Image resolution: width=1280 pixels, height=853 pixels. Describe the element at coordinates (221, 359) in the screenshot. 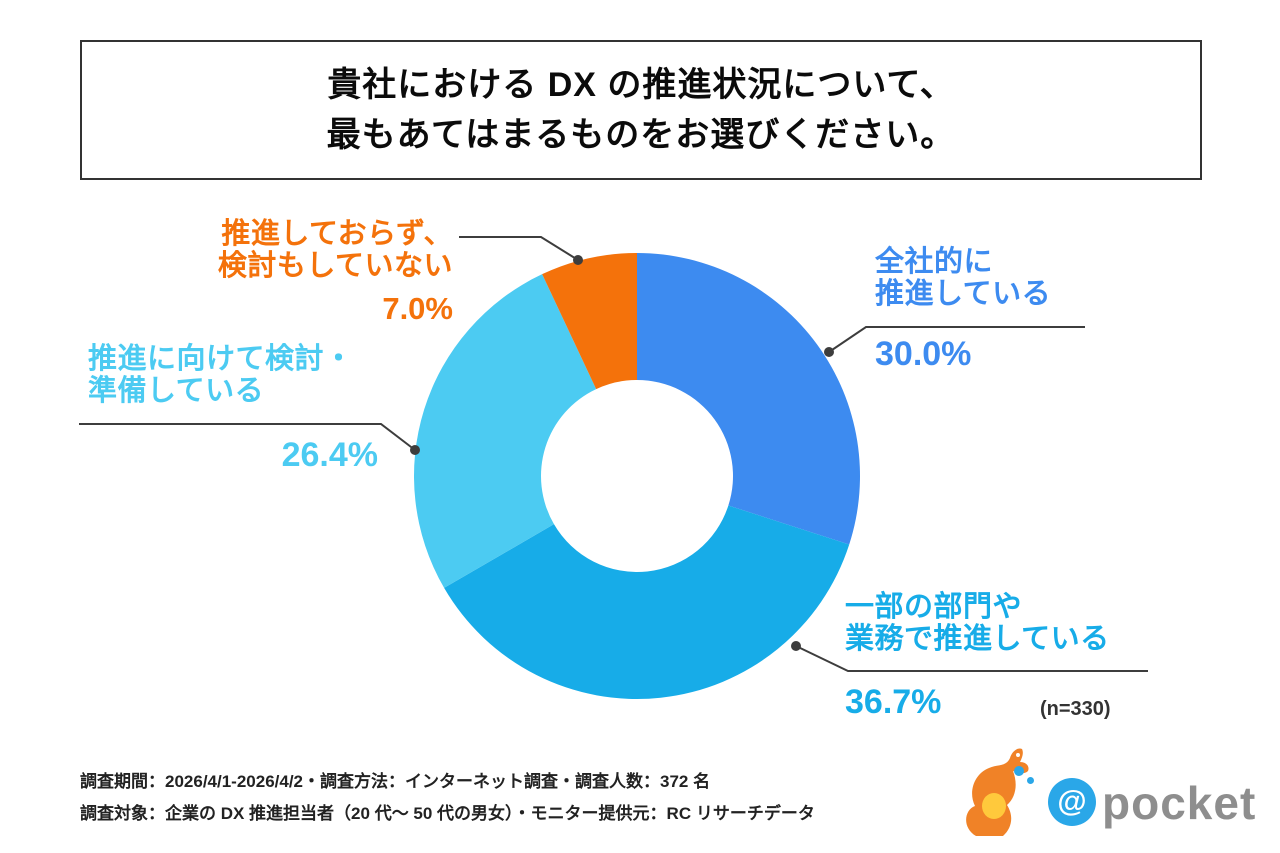

I see `segment-name-line: 推進に向けて検討・` at that location.